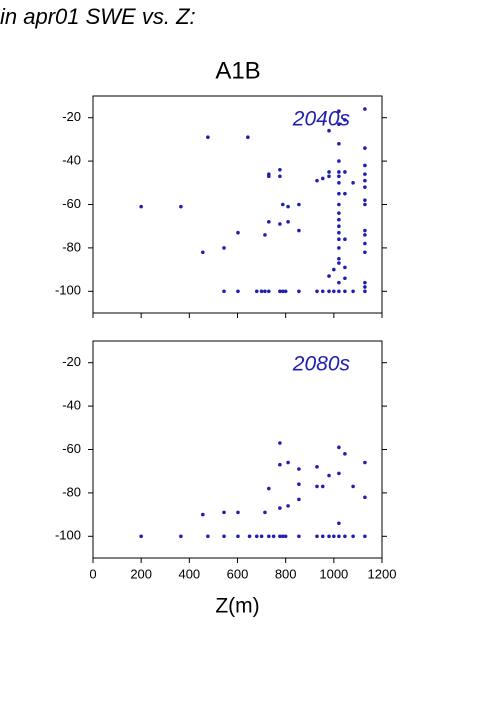  Describe the element at coordinates (321, 364) in the screenshot. I see `panel-label: 2080s` at that location.